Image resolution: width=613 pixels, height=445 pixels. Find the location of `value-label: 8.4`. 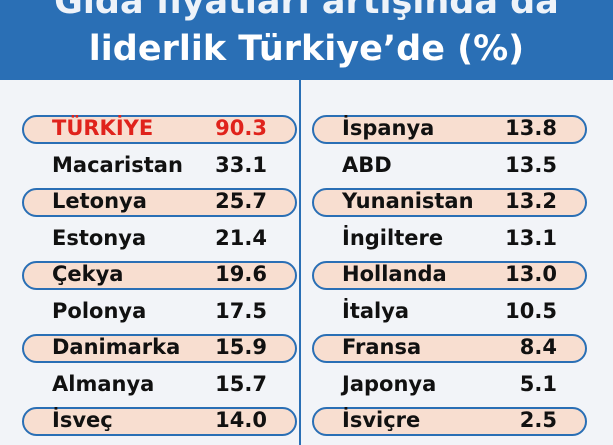

value-label: 8.4 is located at coordinates (538, 347).